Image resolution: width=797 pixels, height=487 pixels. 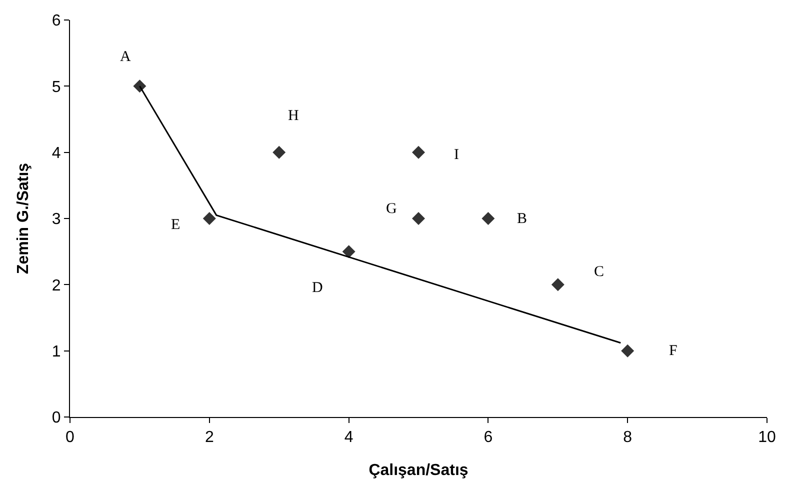 I want to click on x-axis-title: Çalışan/Satış, so click(x=418, y=470).